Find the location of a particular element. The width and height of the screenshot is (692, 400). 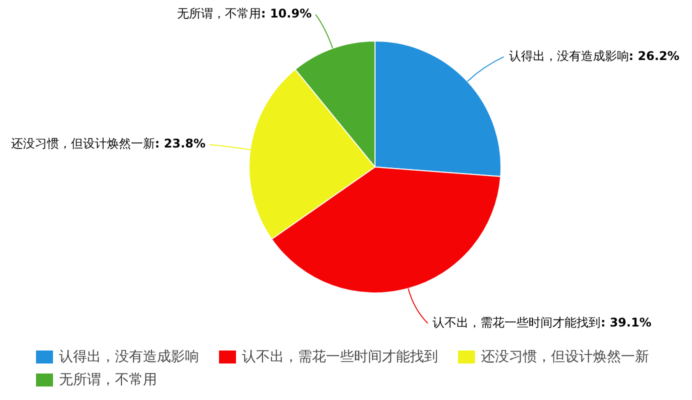

slice-label: 无所谓，不常用 is located at coordinates (218, 13).